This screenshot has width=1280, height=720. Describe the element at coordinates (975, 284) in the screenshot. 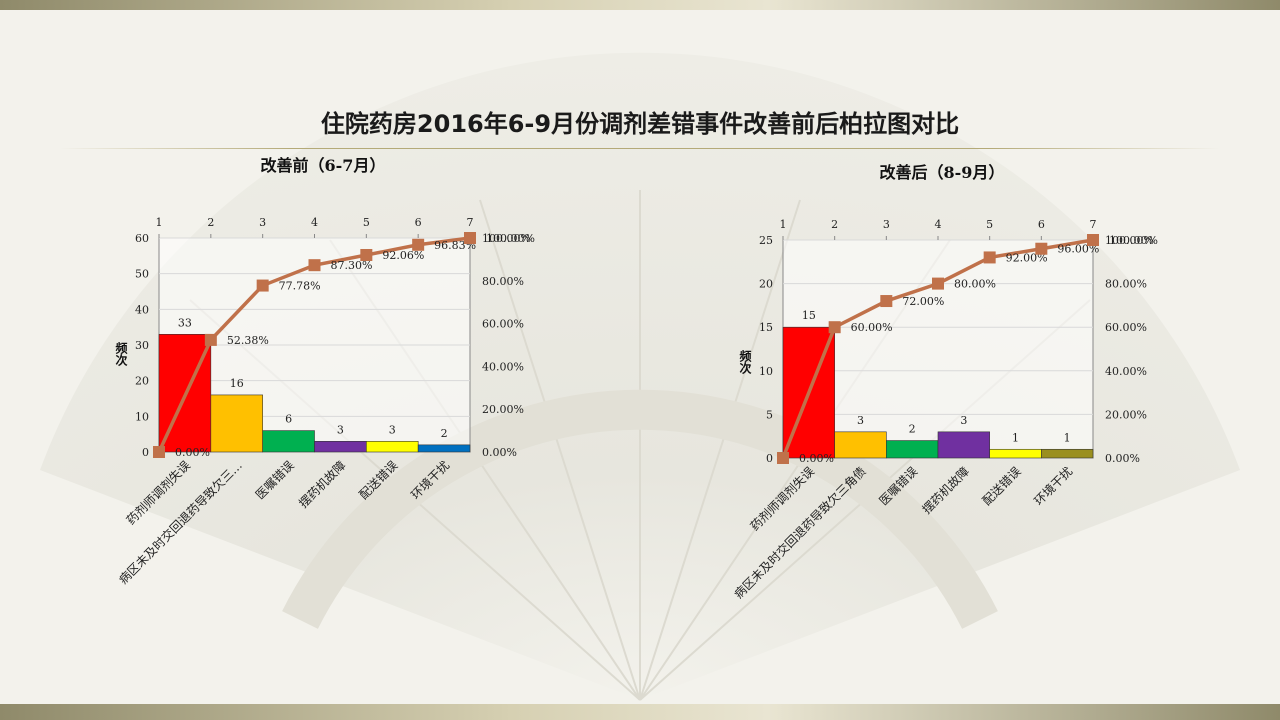

I see `cumulative-label: 80.00%` at that location.